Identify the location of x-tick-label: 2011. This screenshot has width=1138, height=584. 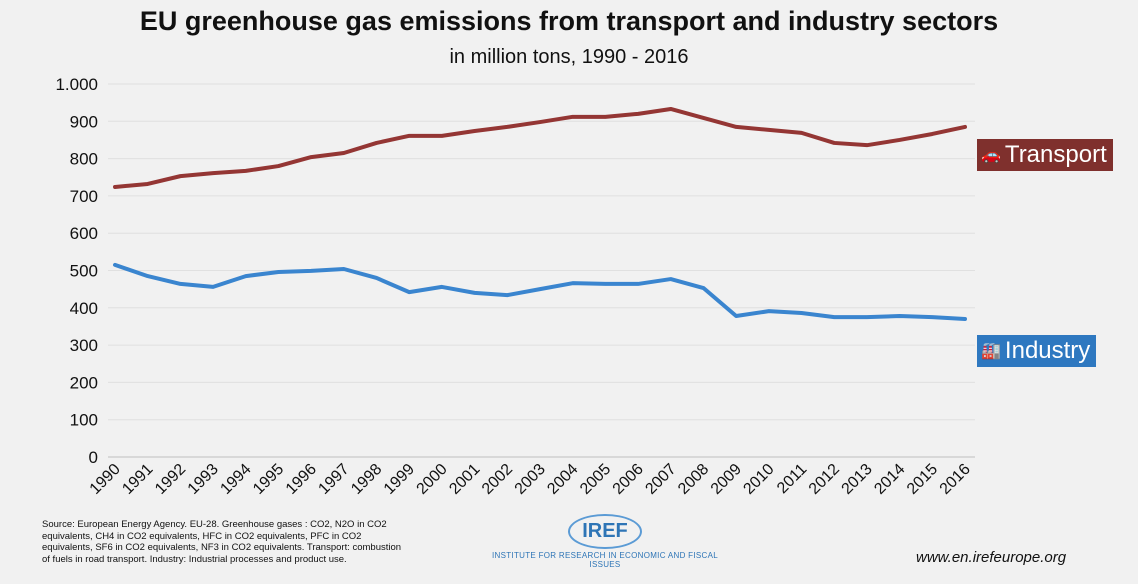
(792, 479).